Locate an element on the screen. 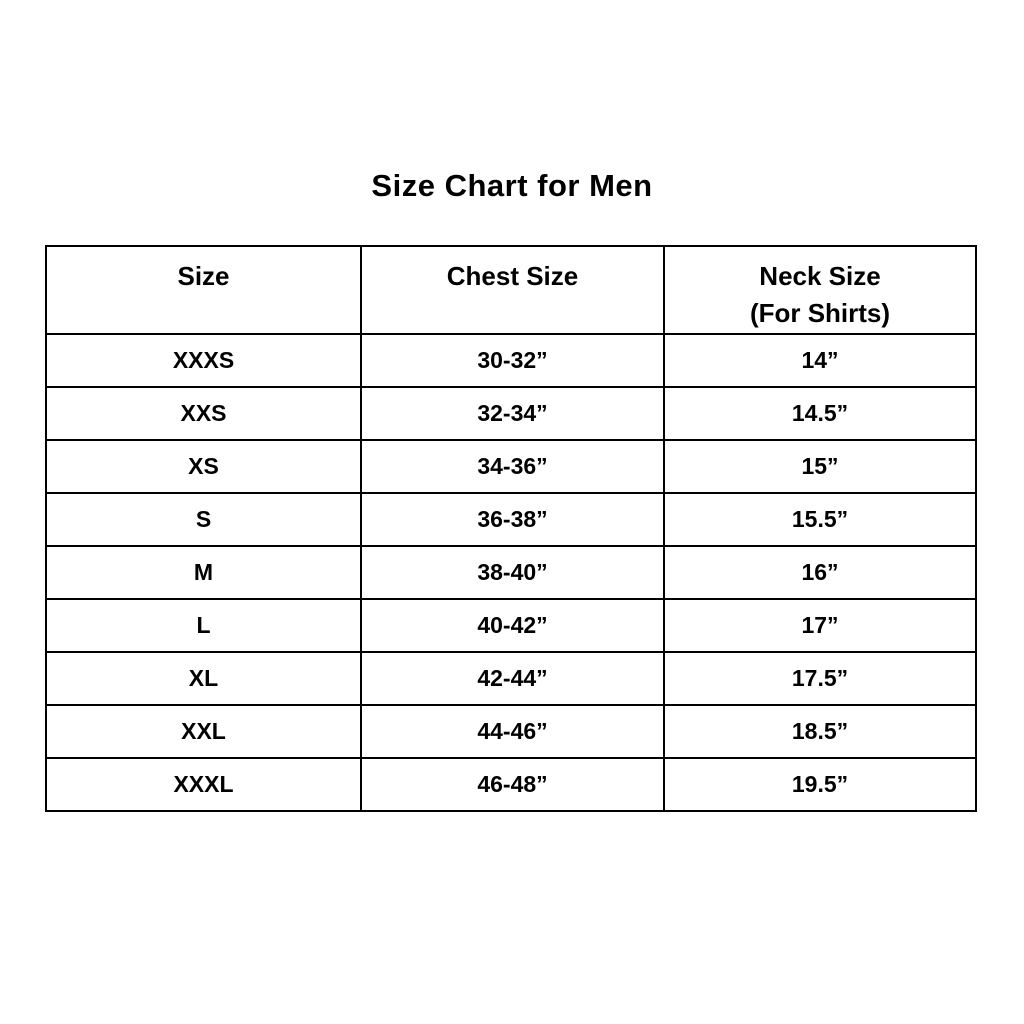 The image size is (1024, 1024). chest-size-cell: 42-44” is located at coordinates (512, 678).